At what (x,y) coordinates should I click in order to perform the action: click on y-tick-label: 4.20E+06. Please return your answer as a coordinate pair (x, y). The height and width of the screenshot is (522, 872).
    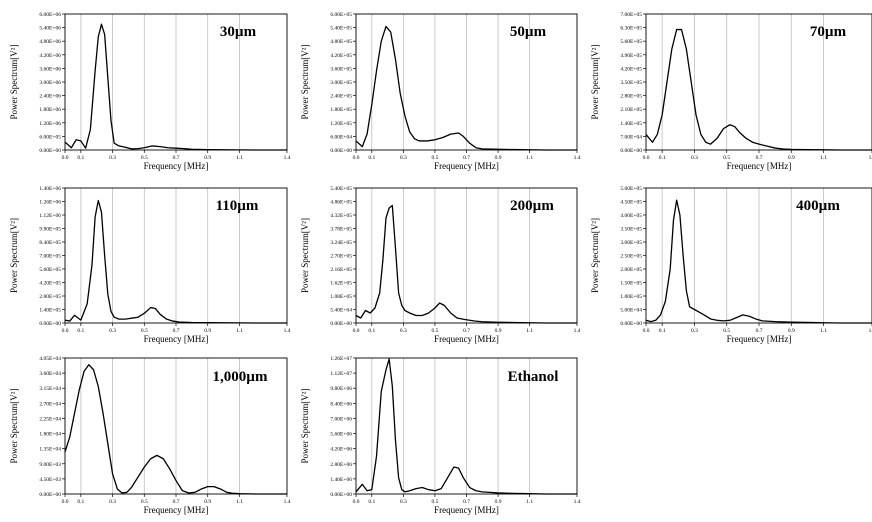
    Looking at the image, I should click on (341, 450).